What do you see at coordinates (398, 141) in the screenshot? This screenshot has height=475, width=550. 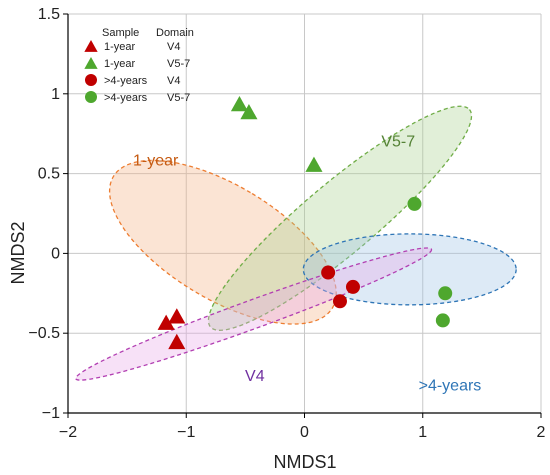 I see `ellipse-label: V5-7` at bounding box center [398, 141].